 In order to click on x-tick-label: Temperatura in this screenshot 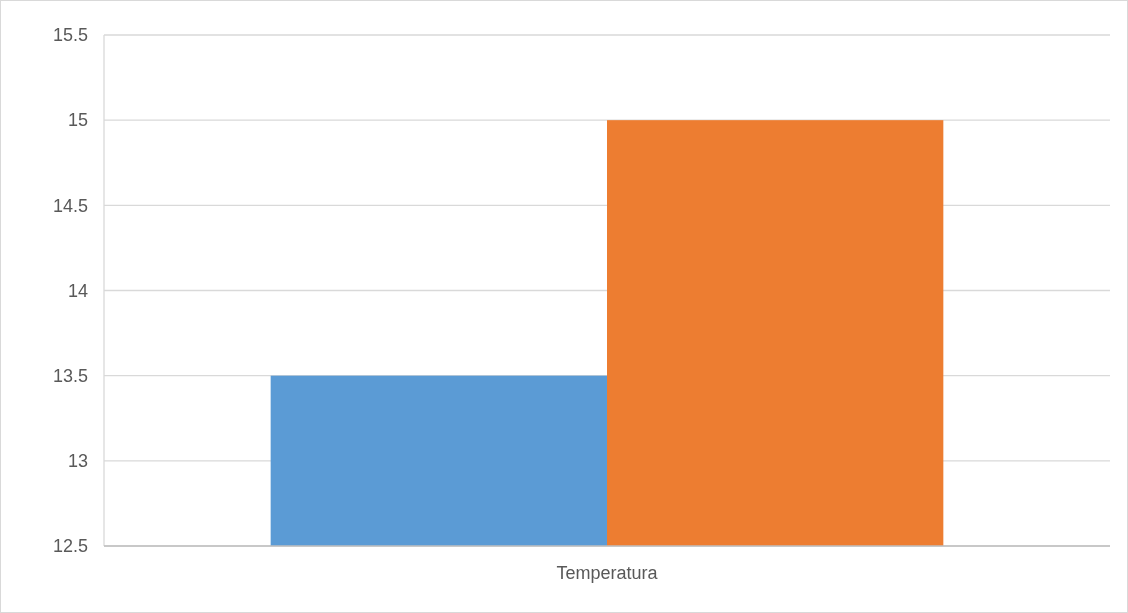, I will do `click(607, 573)`.